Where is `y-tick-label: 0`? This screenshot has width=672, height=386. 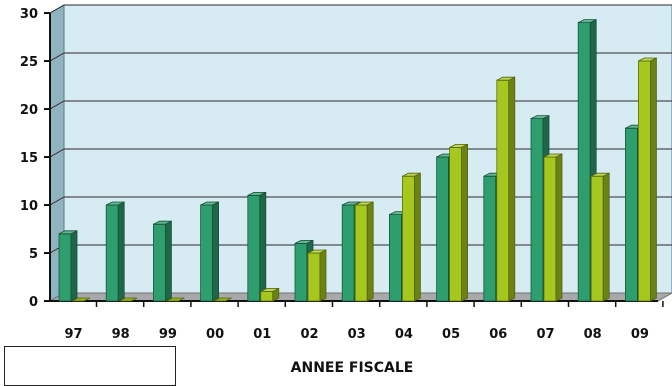 y-tick-label: 0 is located at coordinates (33, 302).